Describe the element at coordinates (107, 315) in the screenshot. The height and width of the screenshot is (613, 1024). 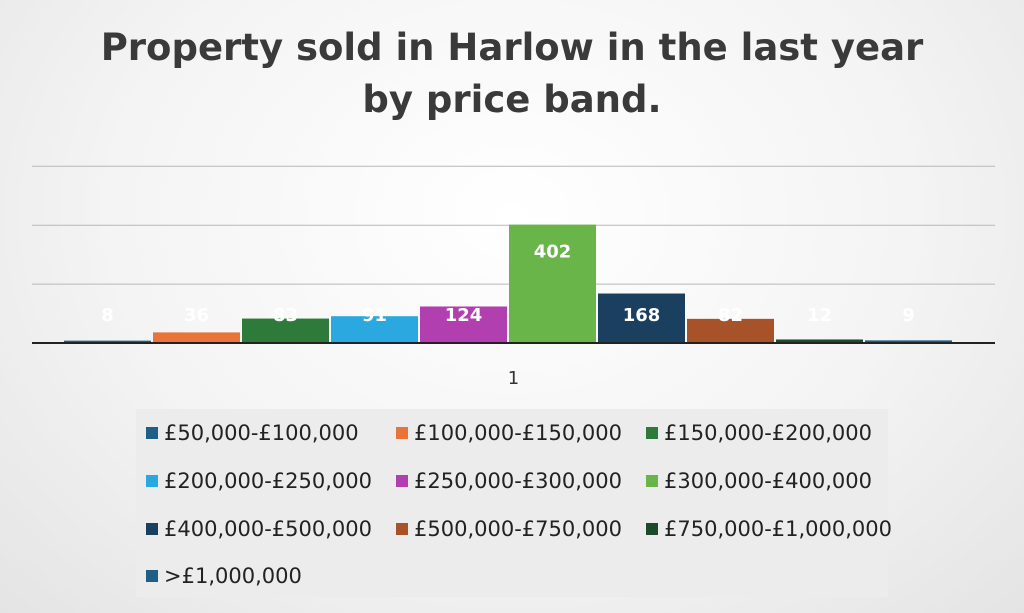
I see `data-label: 8` at that location.